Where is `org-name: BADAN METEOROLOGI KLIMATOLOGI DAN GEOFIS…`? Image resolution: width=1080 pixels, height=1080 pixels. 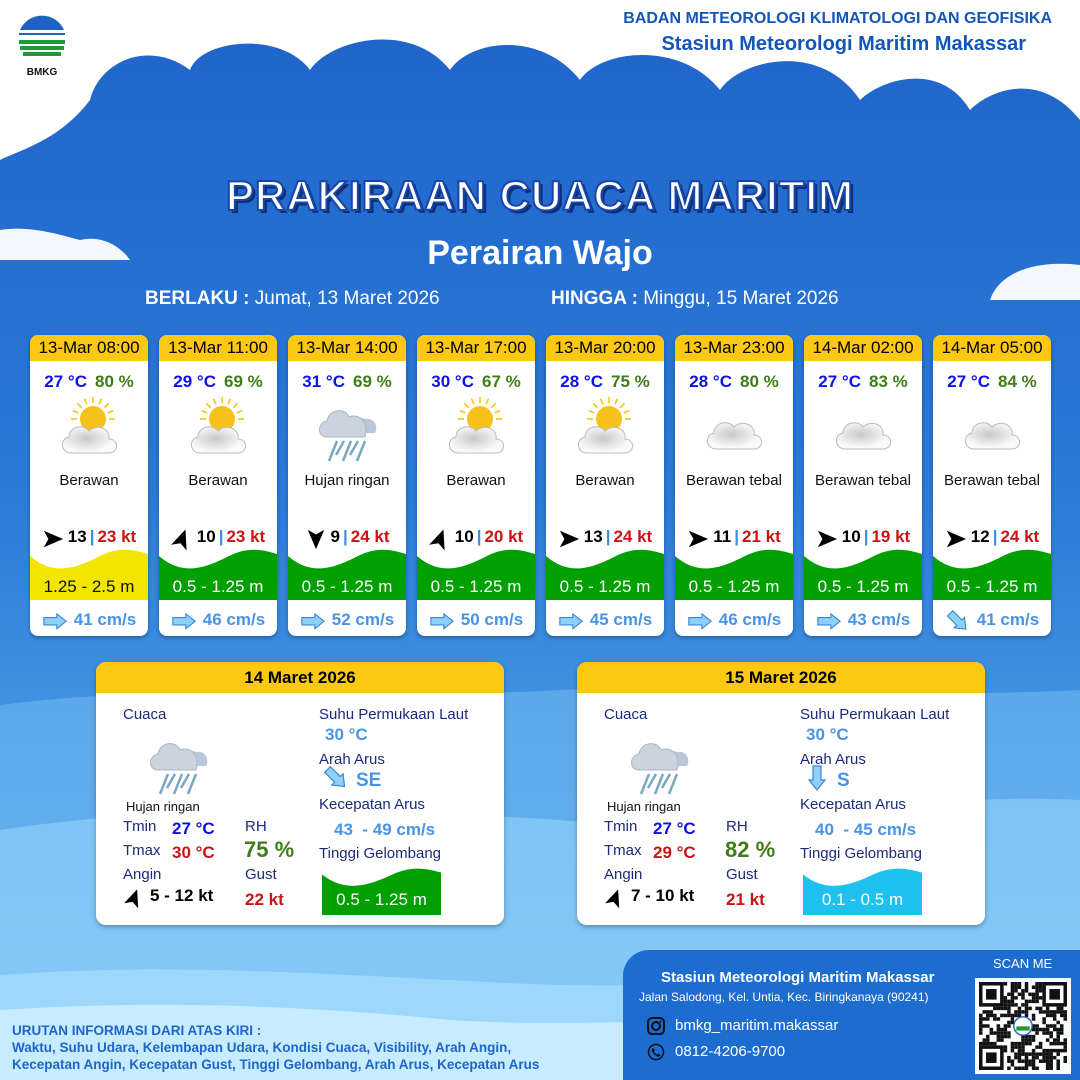 org-name: BADAN METEOROLOGI KLIMATOLOGI DAN GEOFIS… is located at coordinates (837, 18).